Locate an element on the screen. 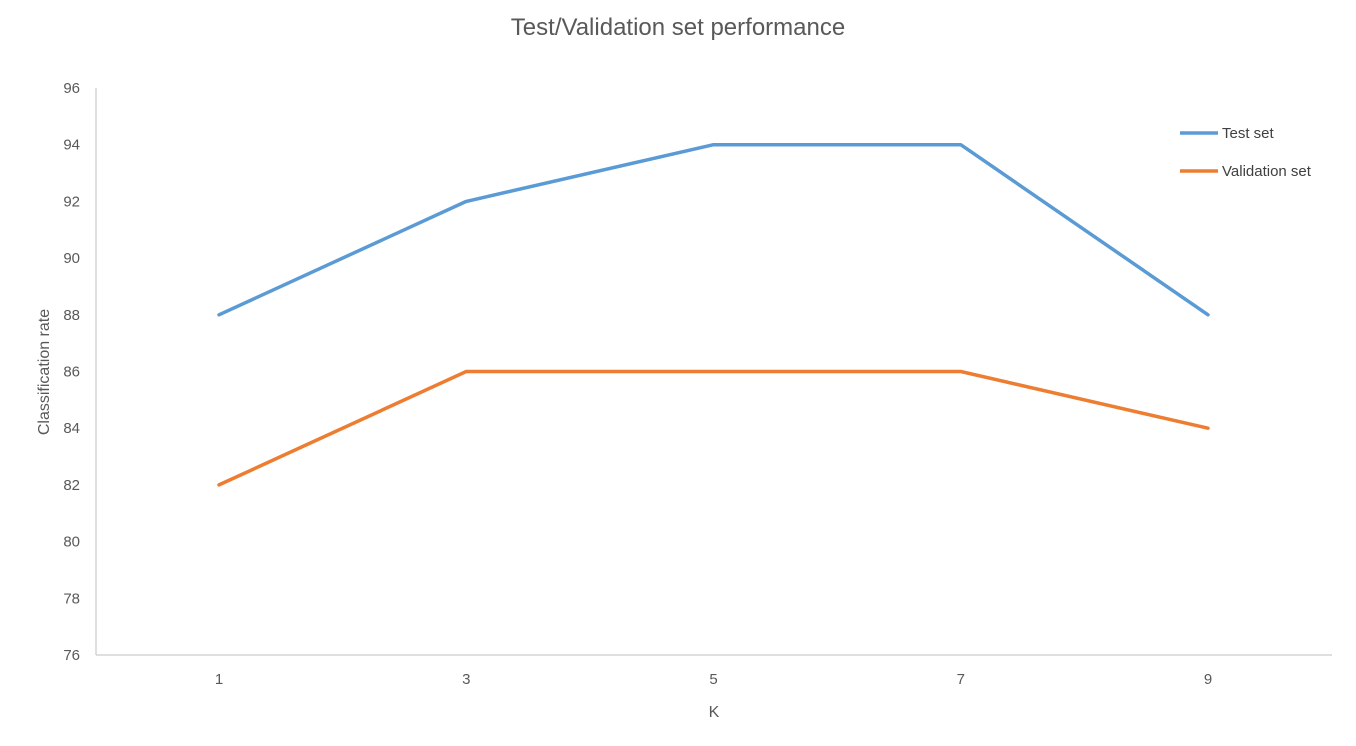 Image resolution: width=1356 pixels, height=746 pixels. x-tick-labels: 1 3 5 7 9 is located at coordinates (713, 679).